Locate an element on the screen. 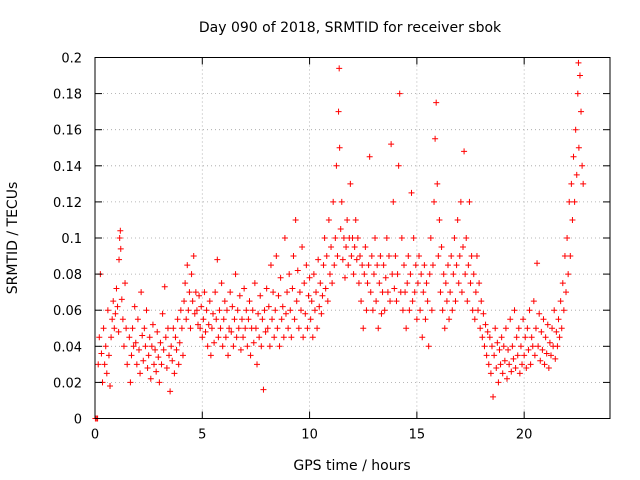 Image resolution: width=640 pixels, height=480 pixels. y-tick-label: 0.12 is located at coordinates (67, 203).